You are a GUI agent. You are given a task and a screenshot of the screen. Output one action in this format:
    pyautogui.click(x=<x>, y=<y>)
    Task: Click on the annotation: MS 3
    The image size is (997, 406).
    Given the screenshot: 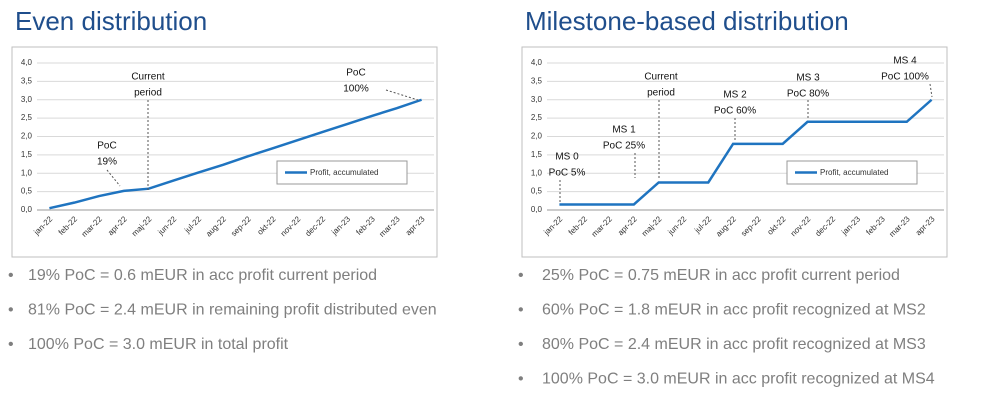 What is the action you would take?
    pyautogui.click(x=808, y=78)
    